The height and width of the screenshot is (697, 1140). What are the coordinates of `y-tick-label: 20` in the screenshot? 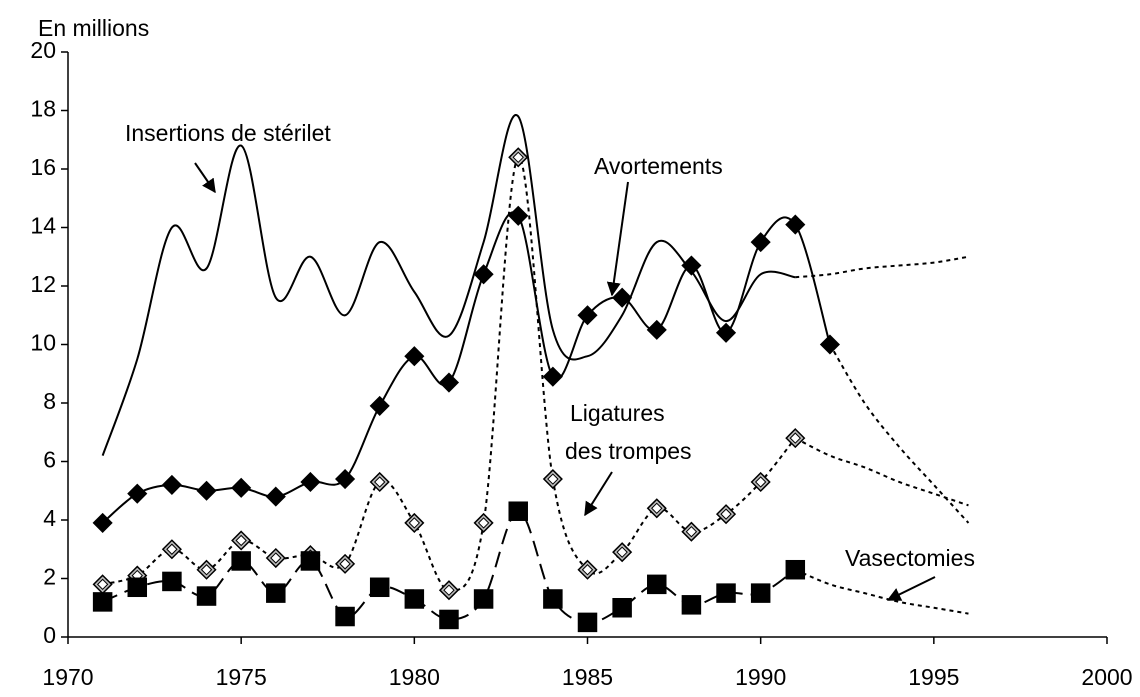 It's located at (43, 50).